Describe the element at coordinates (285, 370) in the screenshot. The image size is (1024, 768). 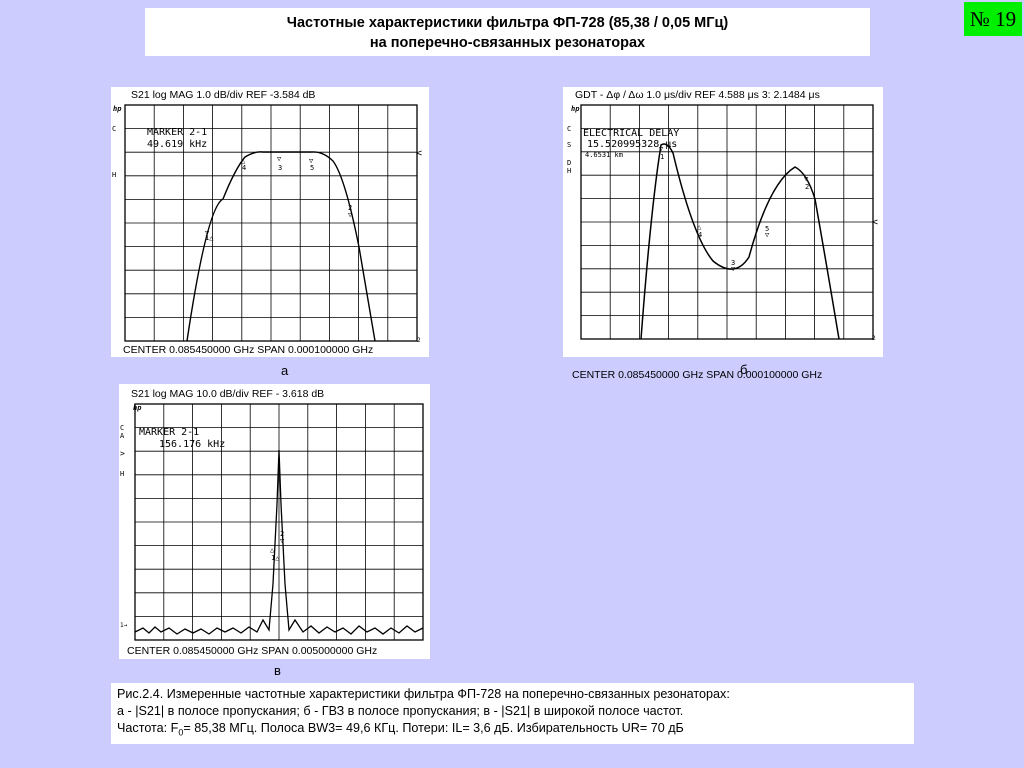
I see `panel-a-letter: а` at that location.